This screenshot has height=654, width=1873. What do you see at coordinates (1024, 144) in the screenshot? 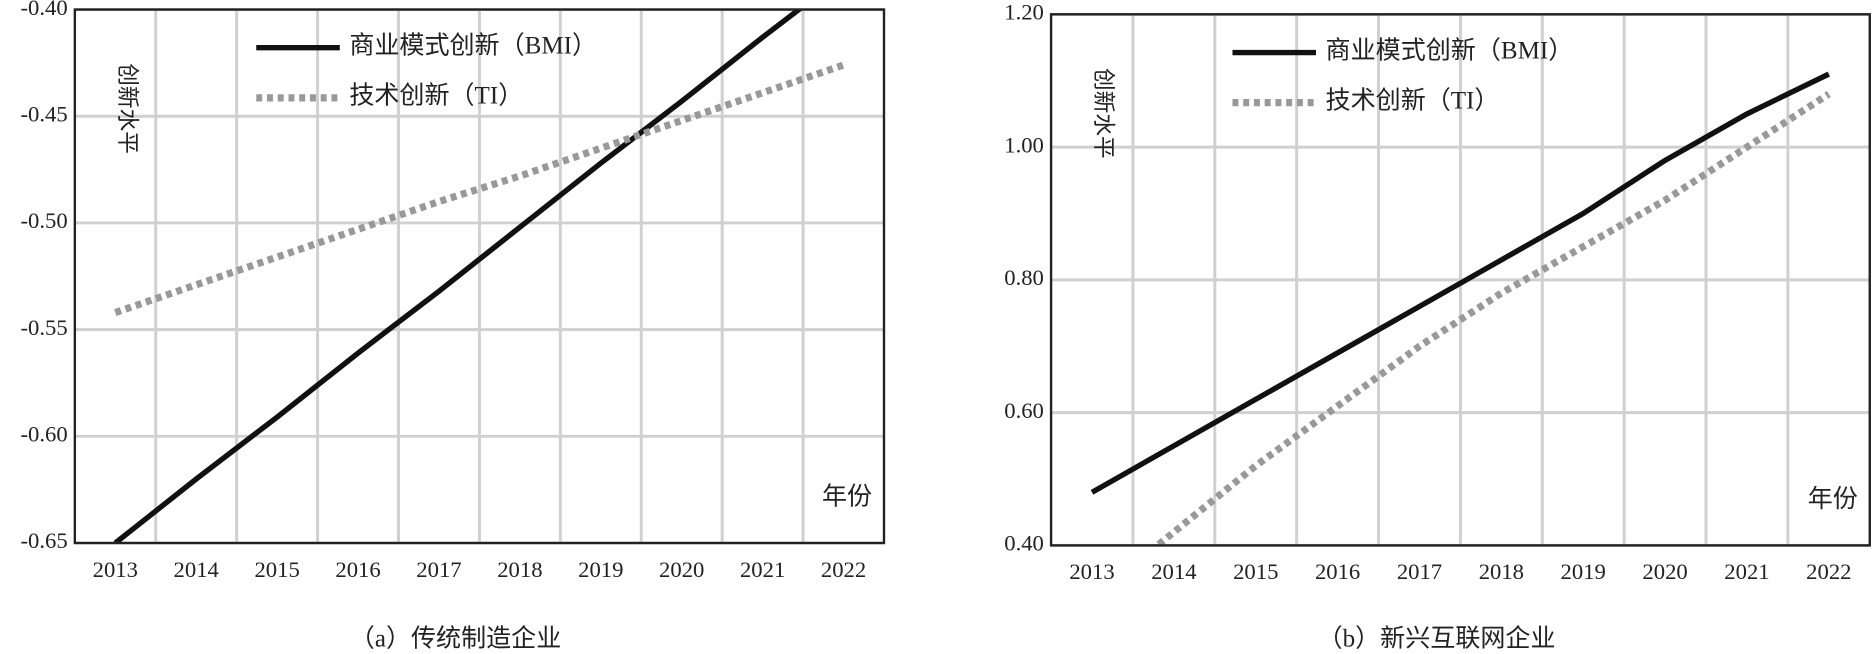
I see `y-tick-label: 1.00` at bounding box center [1024, 144].